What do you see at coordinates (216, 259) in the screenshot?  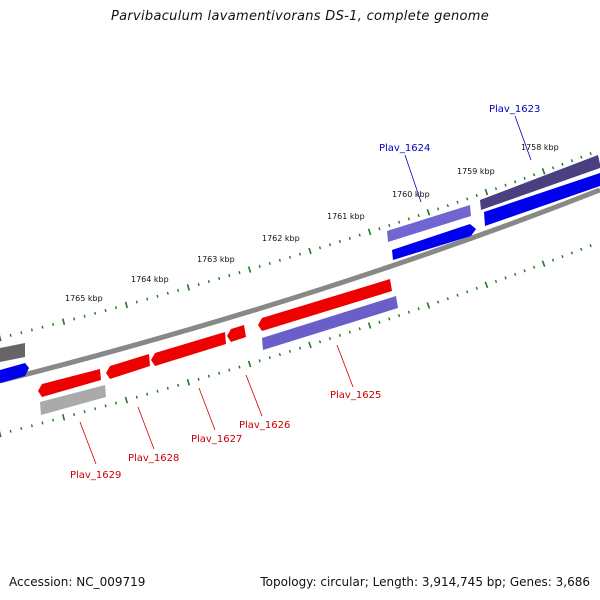 I see `tick-label: 1763 kbp` at bounding box center [216, 259].